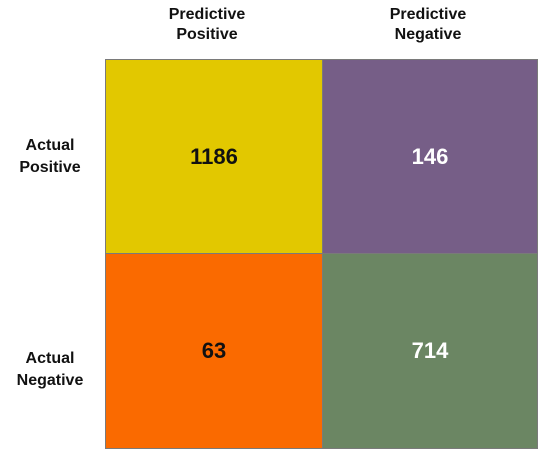 This screenshot has width=550, height=456. I want to click on row-header-actual-positive: Actual Positive, so click(50, 157).